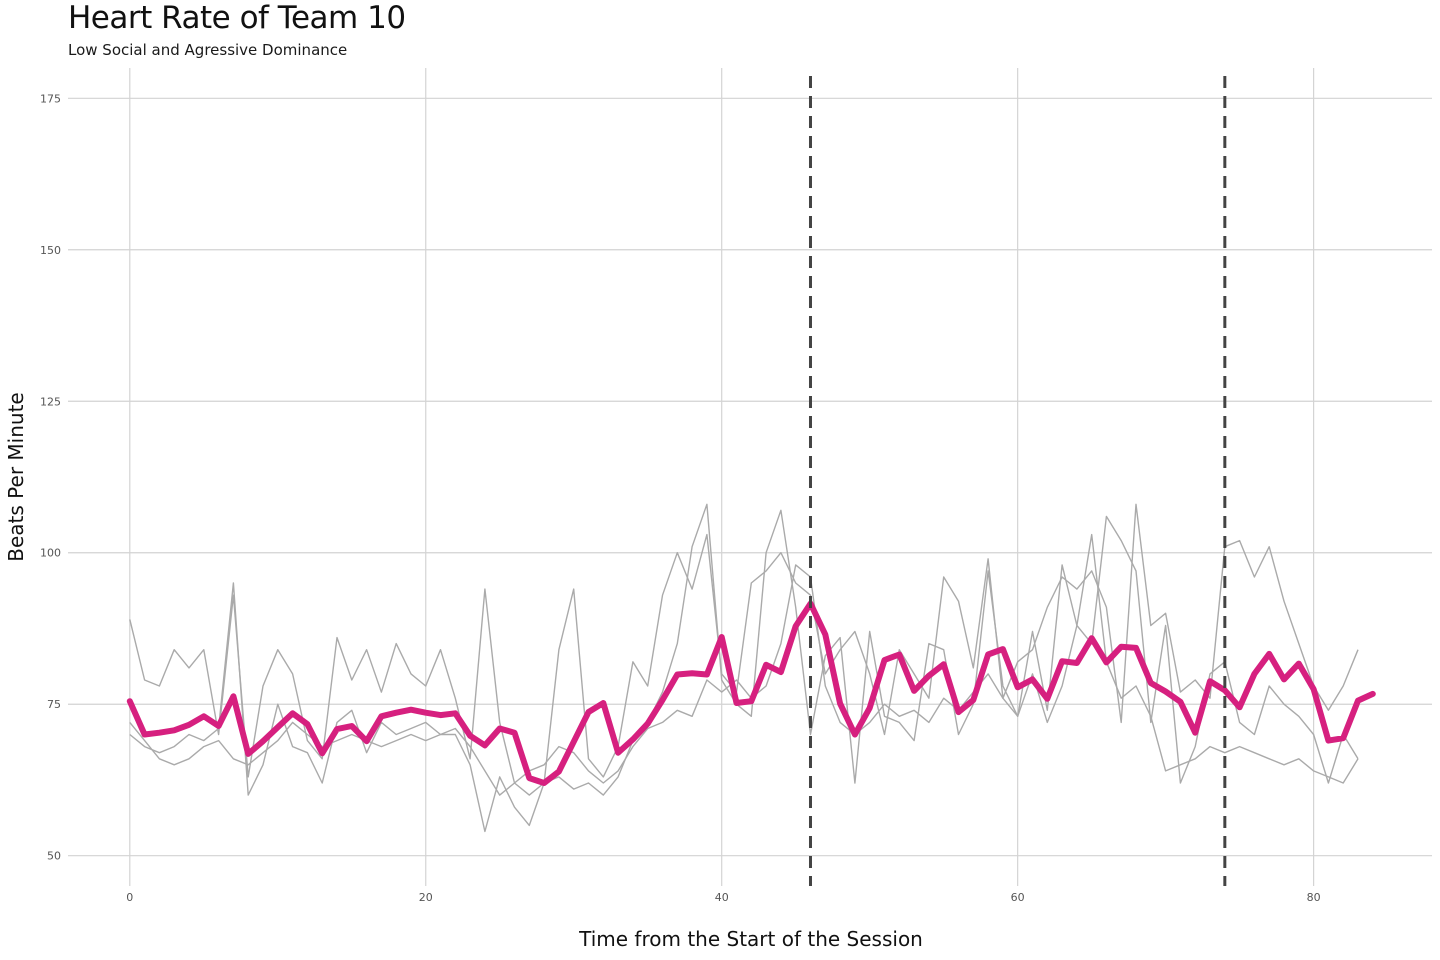 The width and height of the screenshot is (1440, 960). Describe the element at coordinates (1018, 897) in the screenshot. I see `x-tick-label: 60` at that location.